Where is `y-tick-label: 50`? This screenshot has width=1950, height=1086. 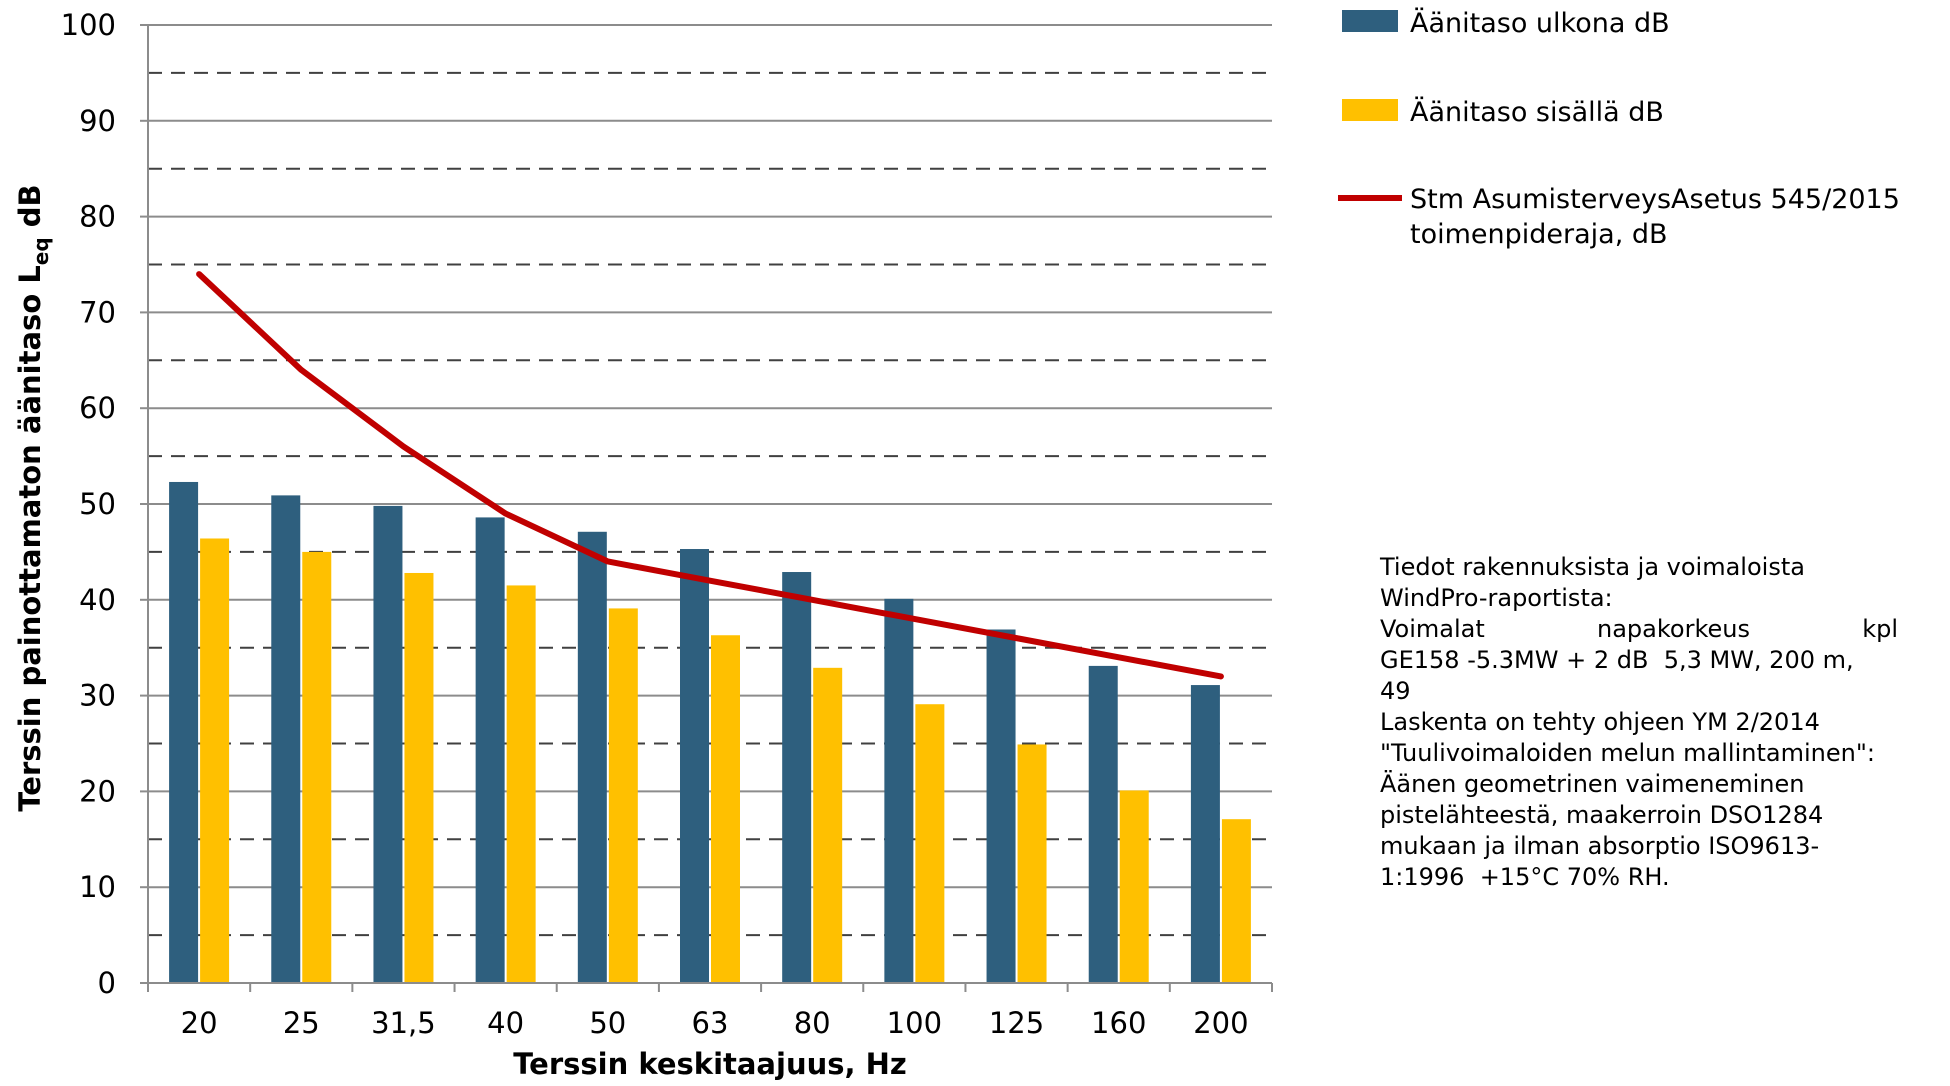
y-tick-label: 50 is located at coordinates (97, 504).